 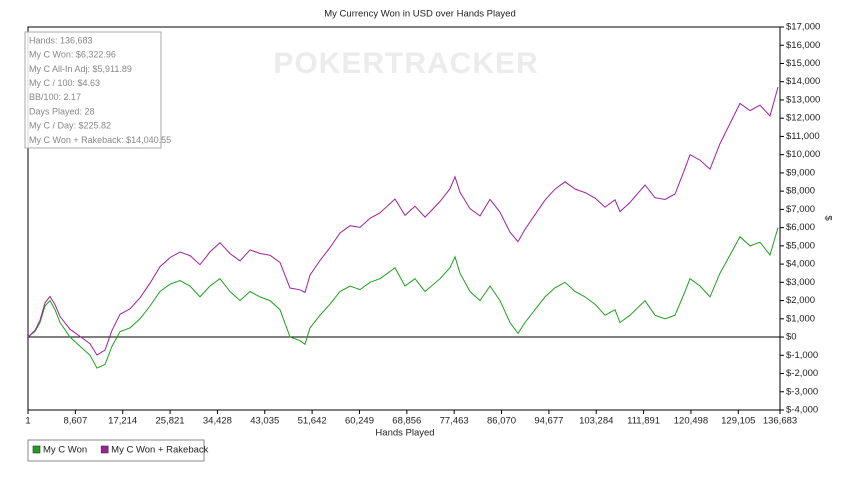 What do you see at coordinates (800, 172) in the screenshot?
I see `y-tick-label: $9,000` at bounding box center [800, 172].